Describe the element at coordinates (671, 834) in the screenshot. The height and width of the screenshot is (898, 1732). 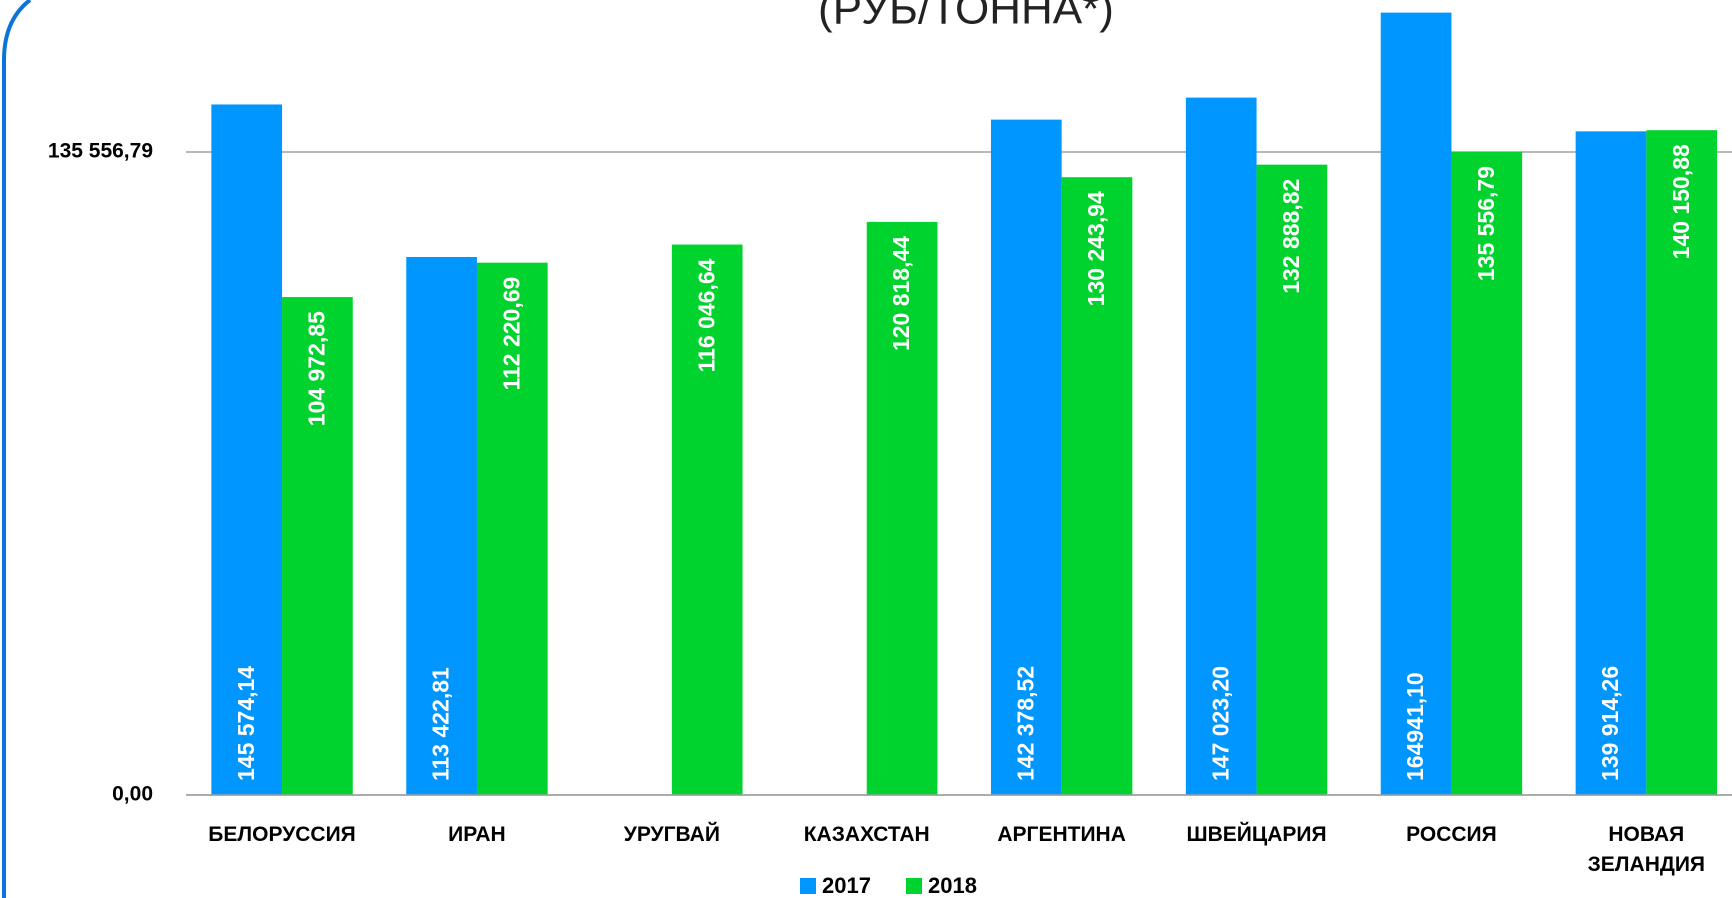
I see `x-tick-label: УРУГВАЙ` at that location.